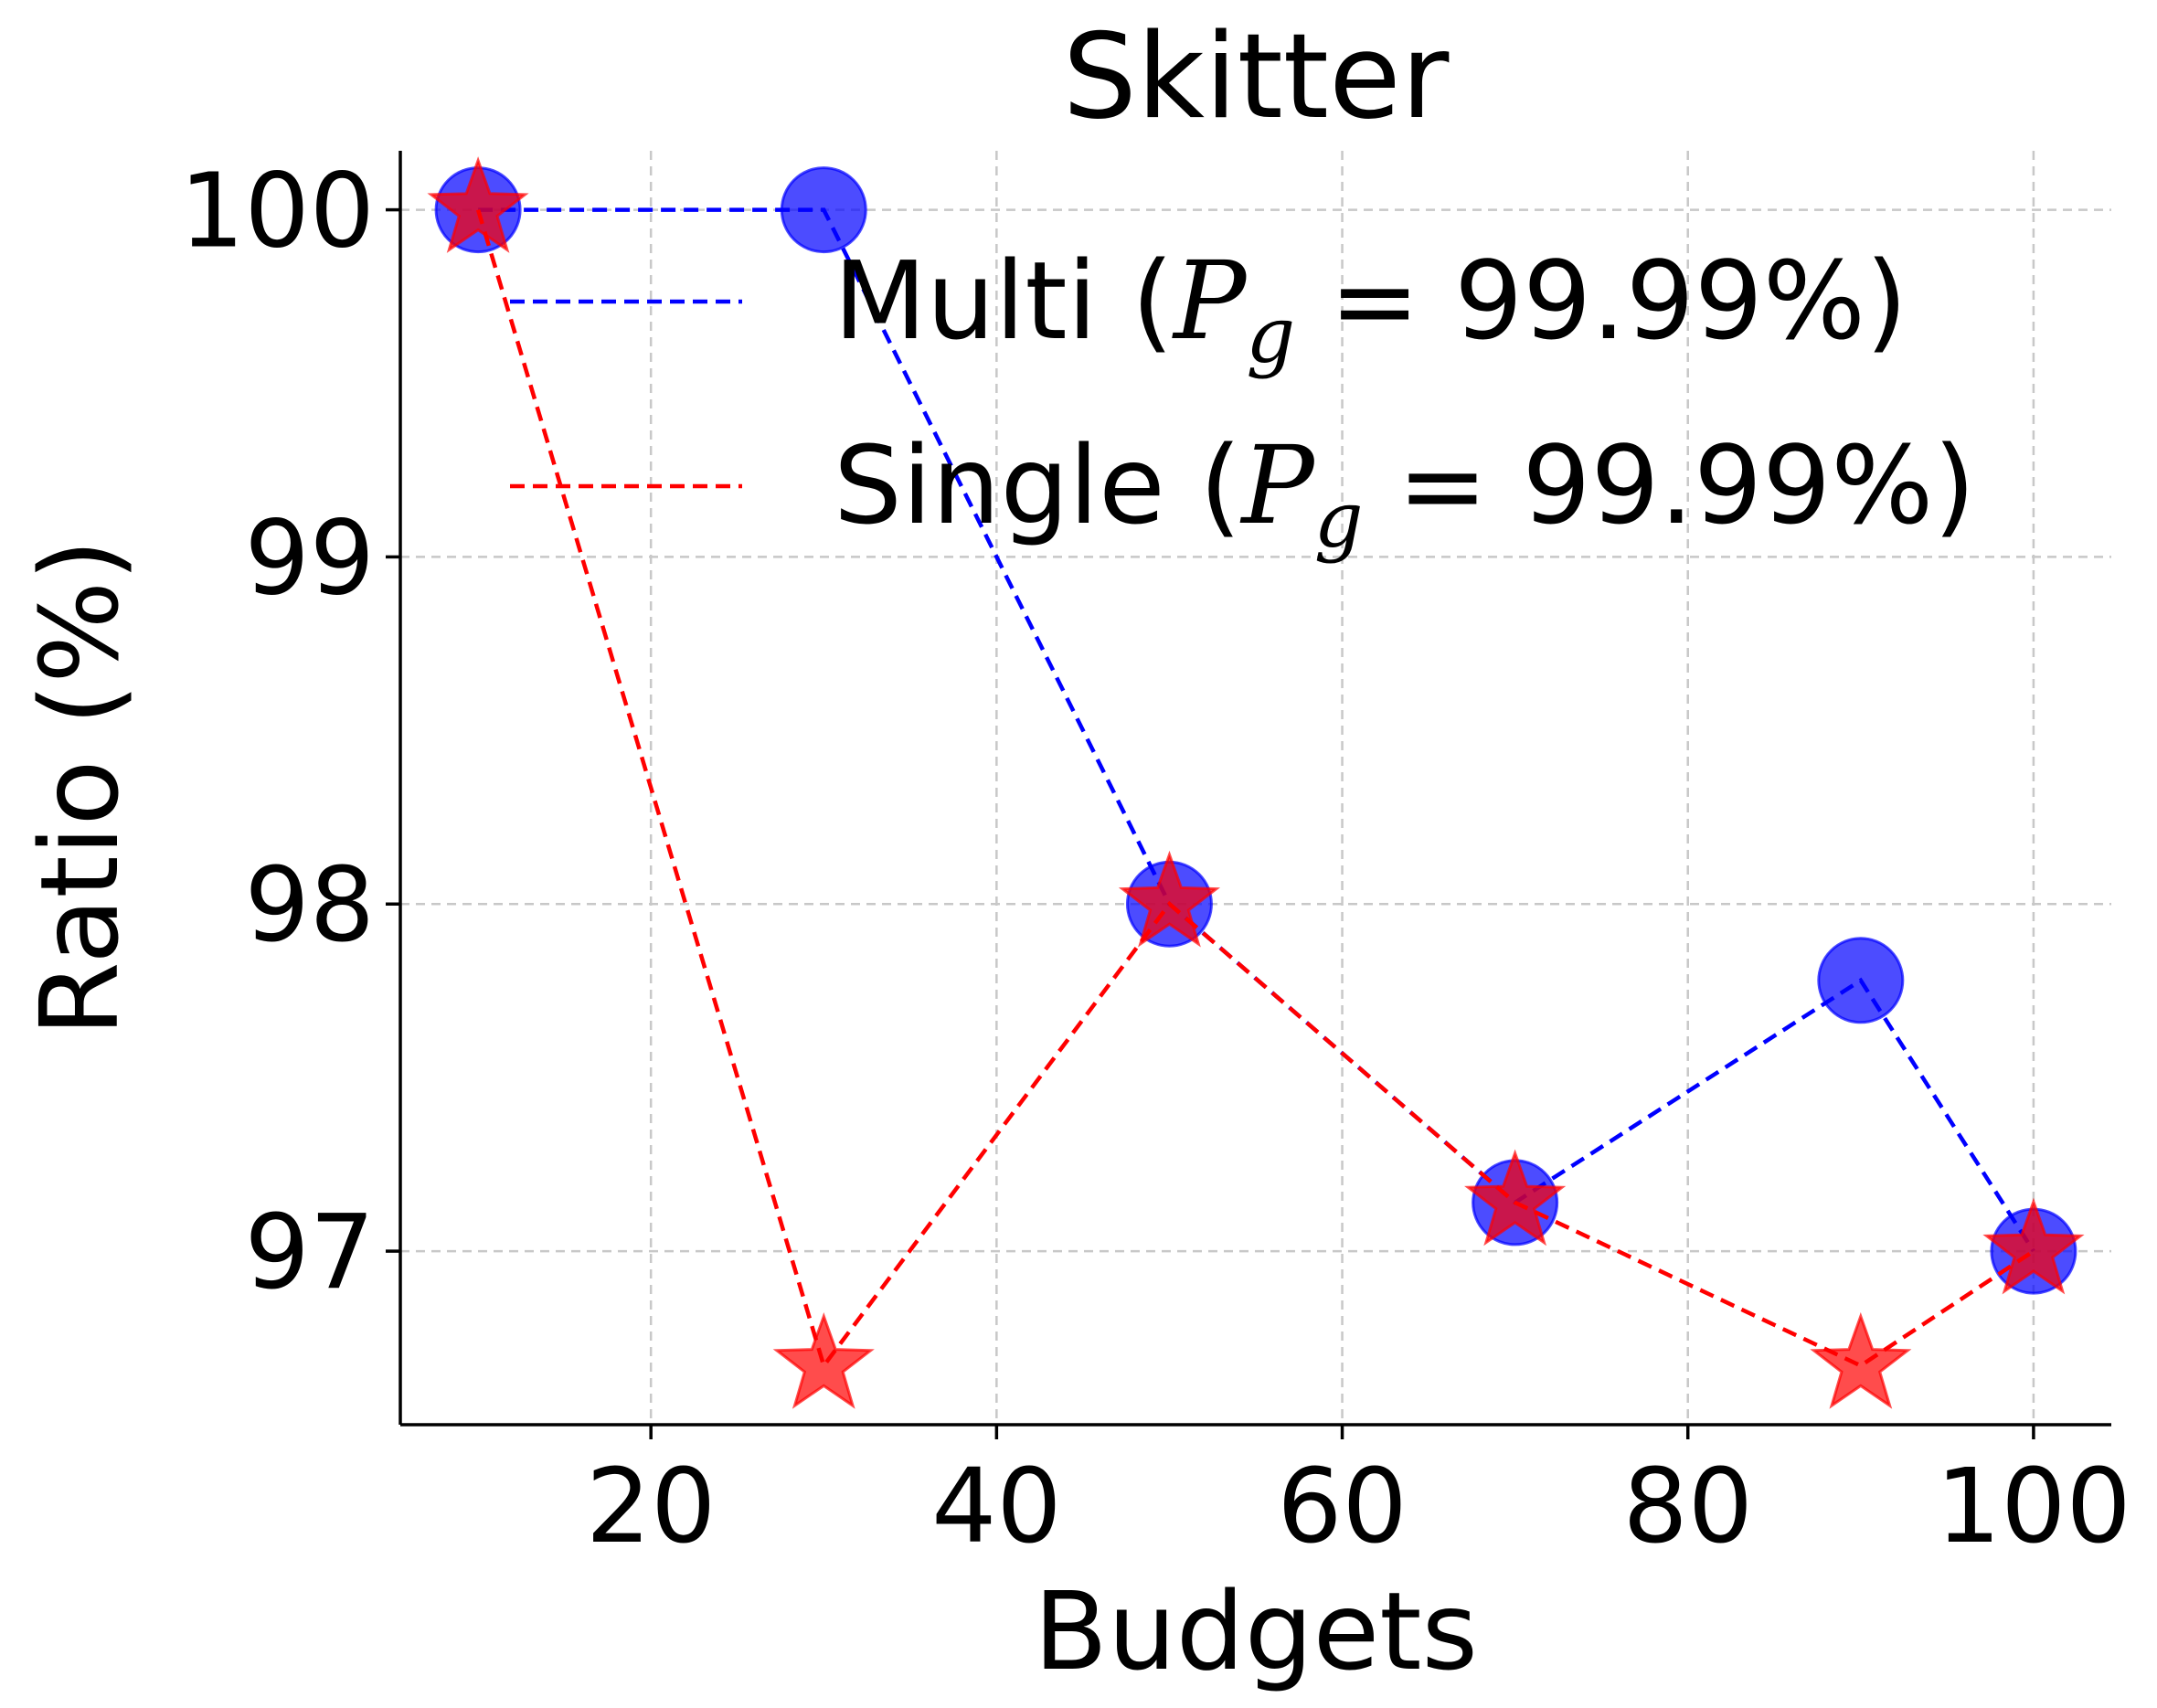 This screenshot has width=2157, height=1708. What do you see at coordinates (651, 1507) in the screenshot?
I see `x-tick-label: 20` at bounding box center [651, 1507].